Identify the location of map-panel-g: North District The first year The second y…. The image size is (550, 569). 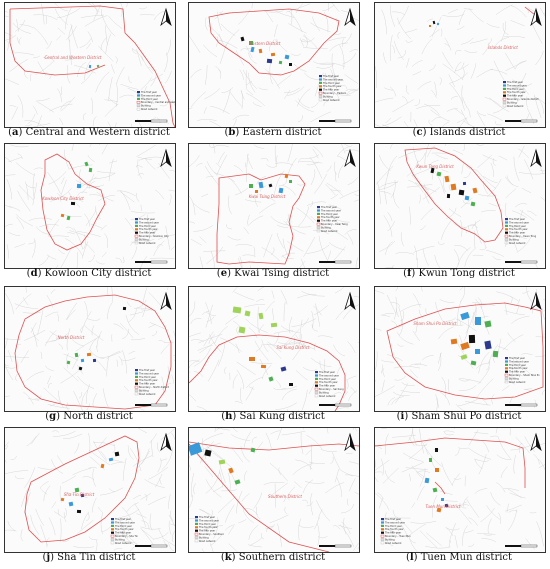
(88, 356).